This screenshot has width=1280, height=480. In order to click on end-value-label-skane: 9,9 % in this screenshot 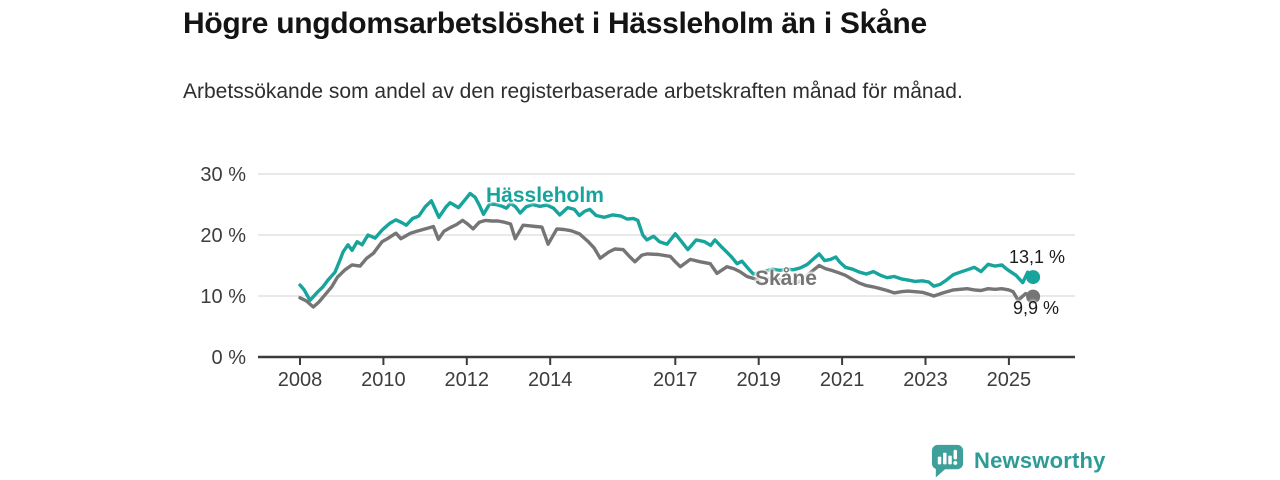, I will do `click(1036, 308)`.